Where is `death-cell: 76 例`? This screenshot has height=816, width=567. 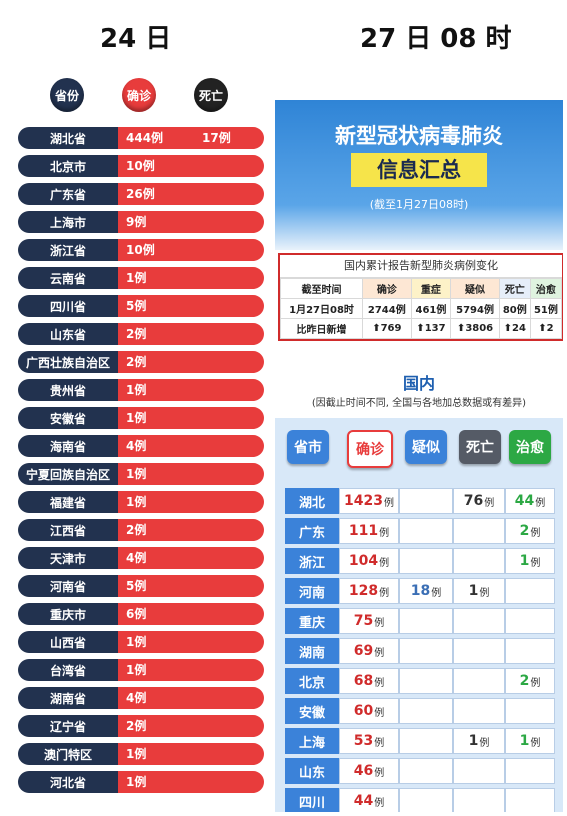
death-cell: 76 例 is located at coordinates (479, 501).